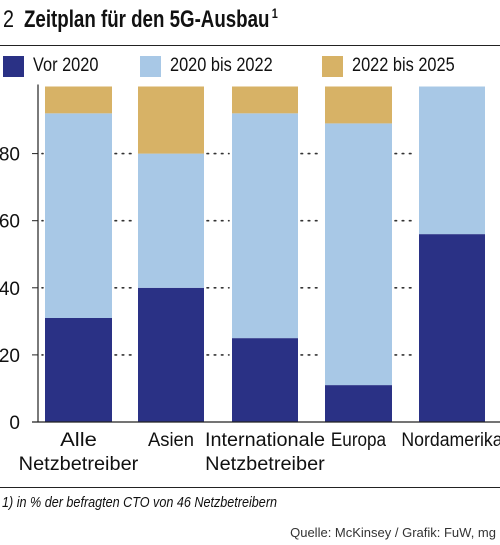 This screenshot has height=545, width=500. I want to click on chart-legend: Vor 2020 2020 bis 2022 2022 bis 2025, so click(250, 68).